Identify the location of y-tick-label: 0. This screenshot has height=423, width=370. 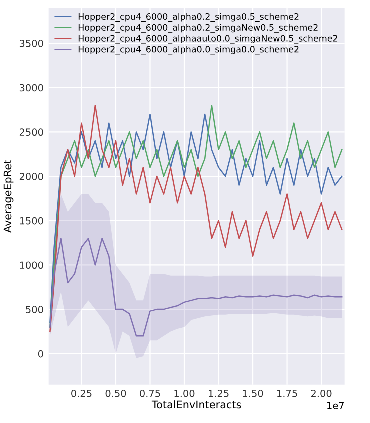
(41, 354).